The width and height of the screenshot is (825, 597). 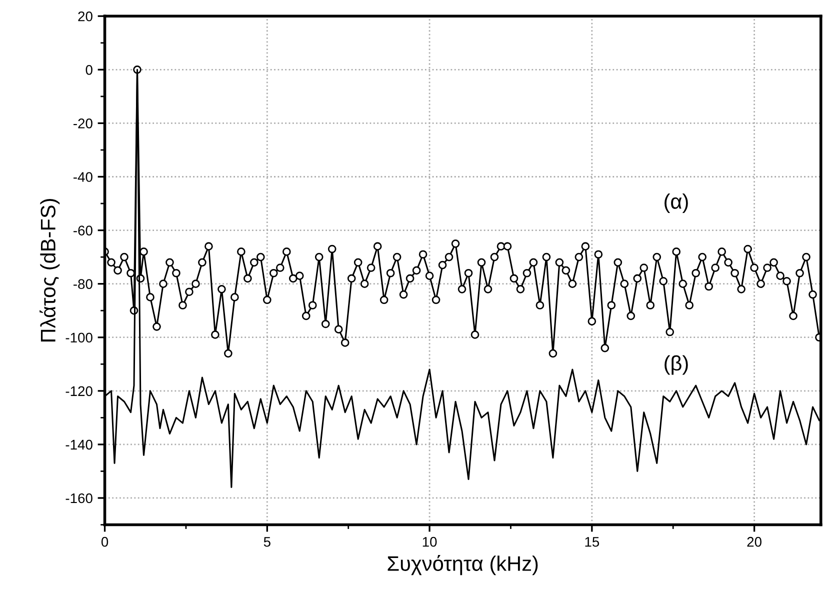 I want to click on y-tick-label: -140, so click(x=79, y=445).